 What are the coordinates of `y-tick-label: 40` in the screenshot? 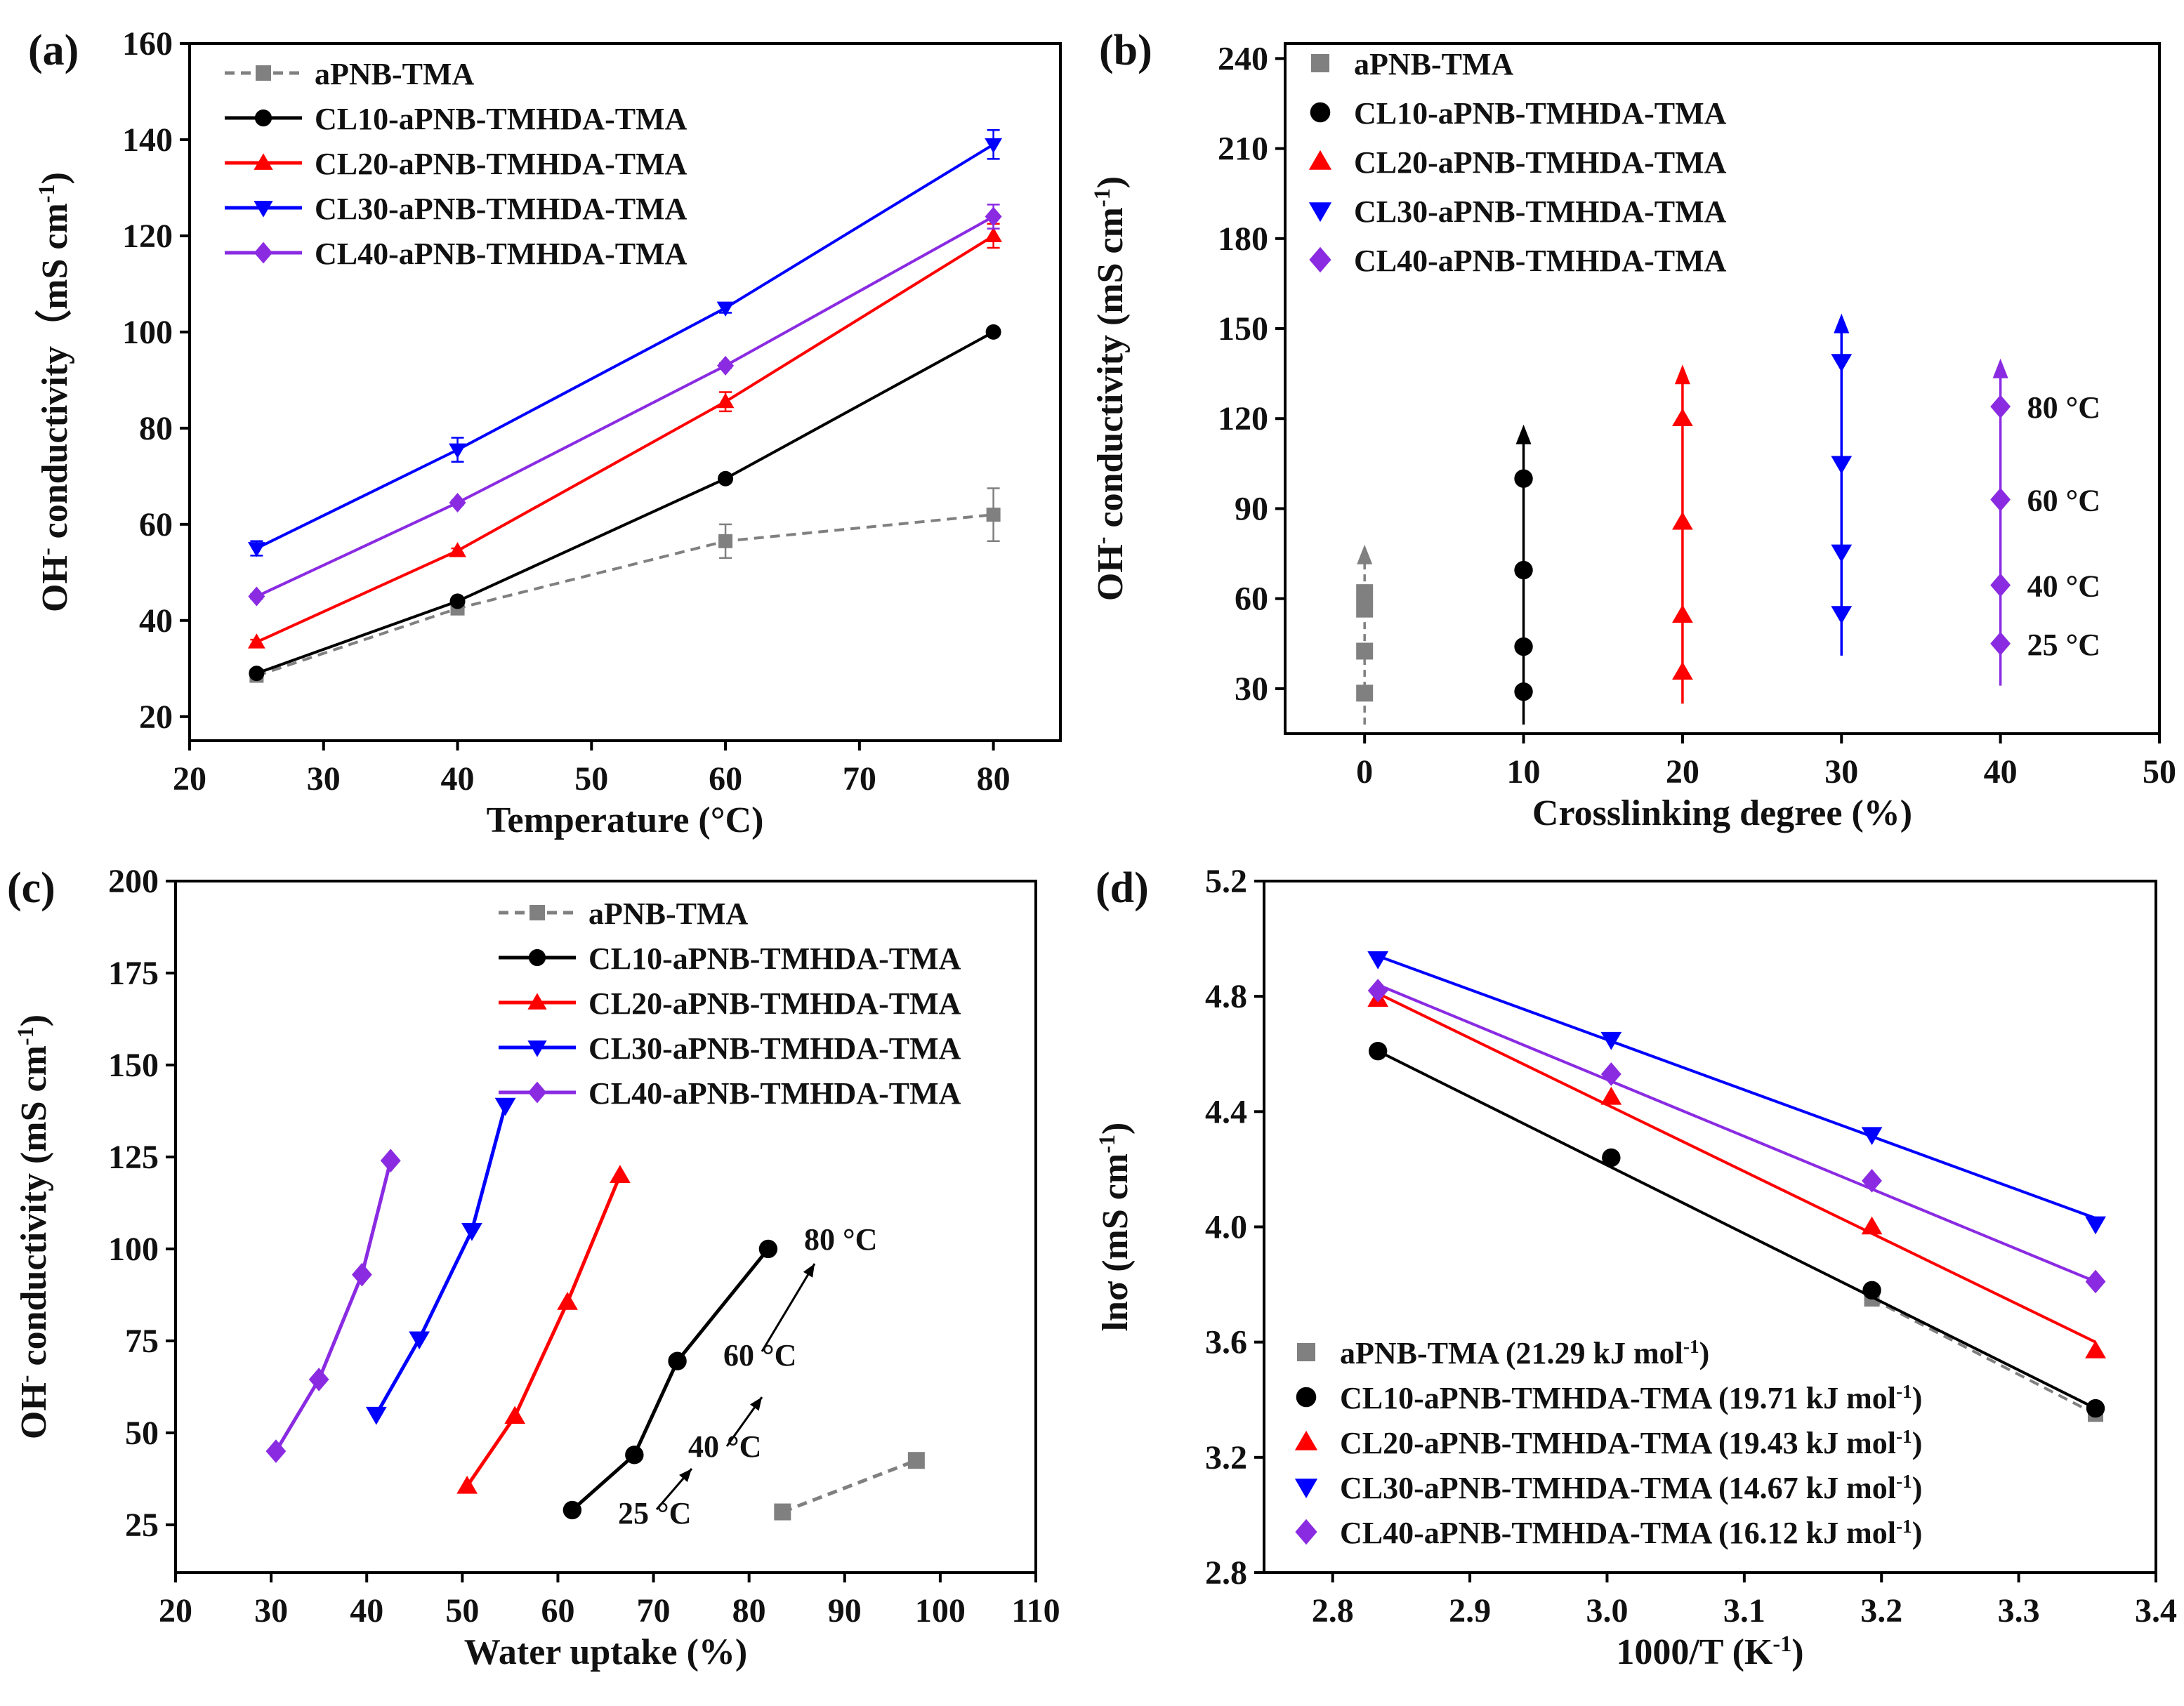 It's located at (156, 621).